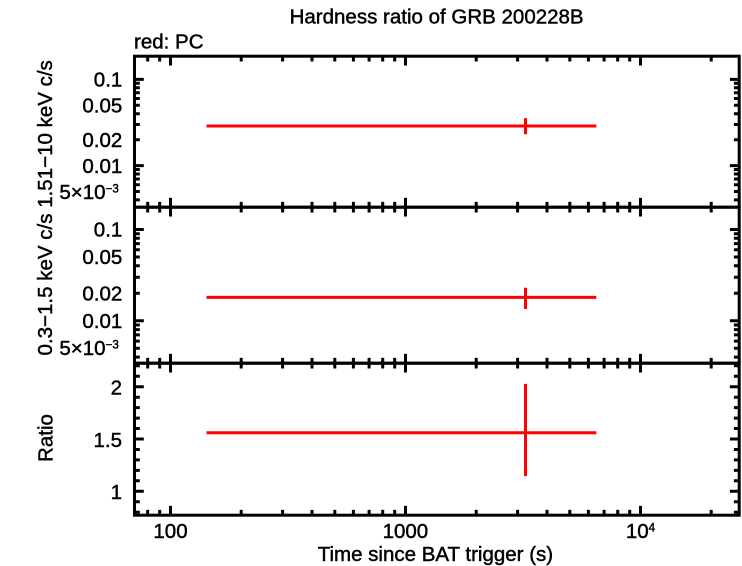  I want to click on svg-text: Time since BAT trigger (s), so click(435, 554).